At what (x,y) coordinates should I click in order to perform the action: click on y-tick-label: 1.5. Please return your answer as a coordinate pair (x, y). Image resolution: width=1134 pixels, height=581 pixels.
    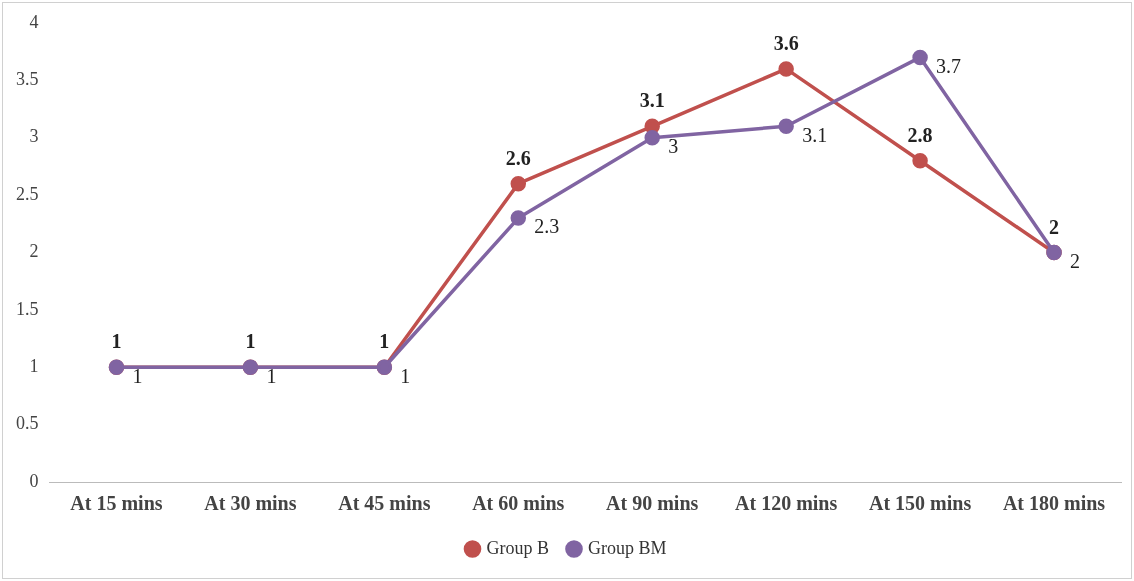
    Looking at the image, I should click on (27, 308).